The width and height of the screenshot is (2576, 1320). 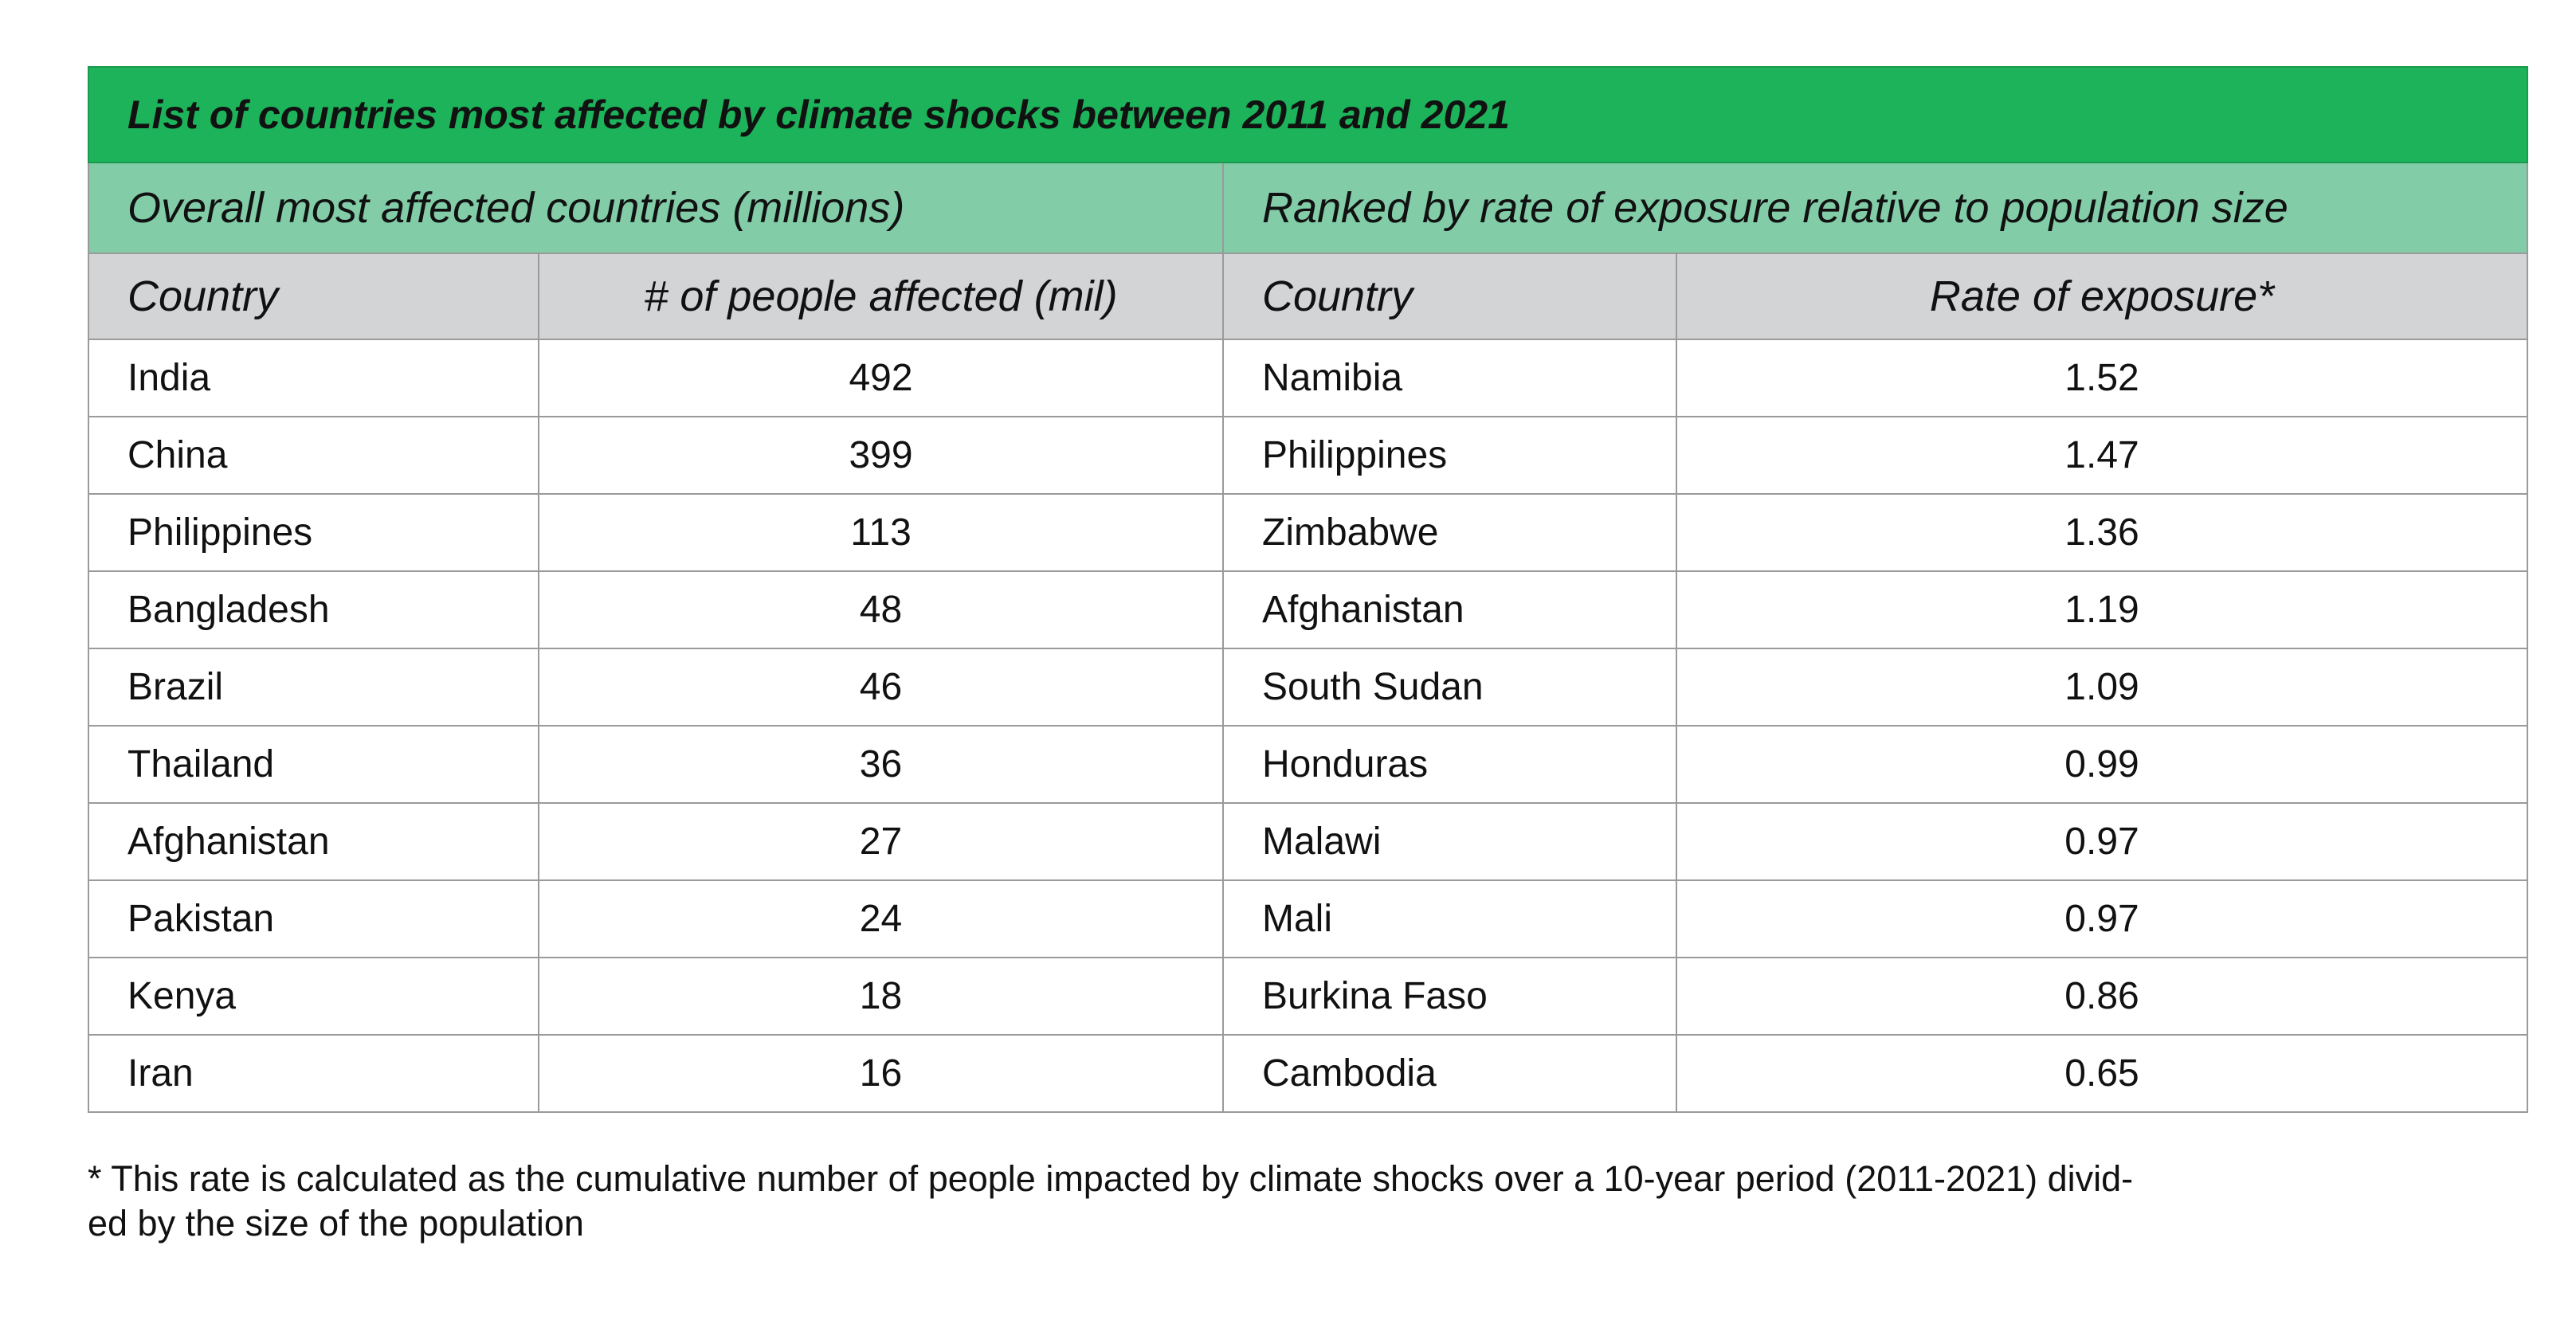 What do you see at coordinates (1449, 918) in the screenshot?
I see `country-cell: Mali` at bounding box center [1449, 918].